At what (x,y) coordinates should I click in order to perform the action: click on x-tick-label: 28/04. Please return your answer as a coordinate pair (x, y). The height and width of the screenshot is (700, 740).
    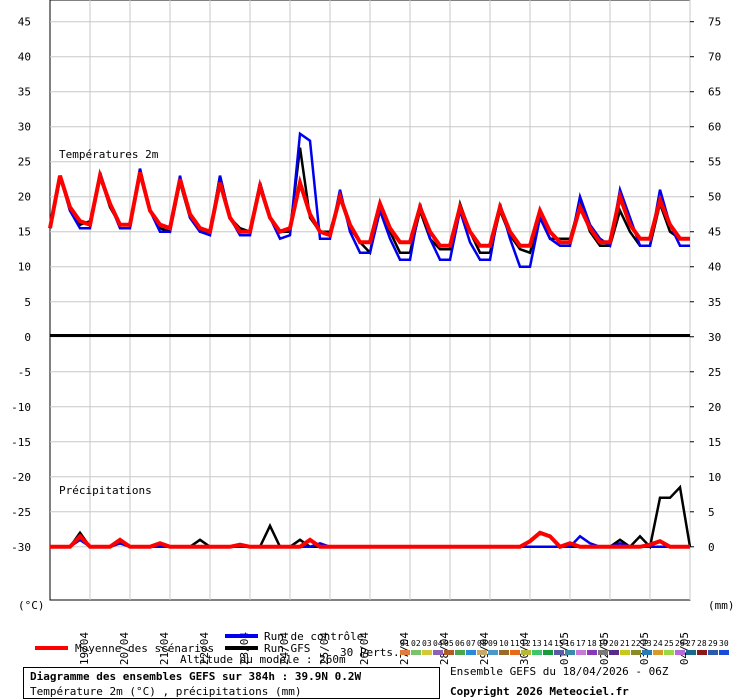
    Looking at the image, I should click on (444, 648).